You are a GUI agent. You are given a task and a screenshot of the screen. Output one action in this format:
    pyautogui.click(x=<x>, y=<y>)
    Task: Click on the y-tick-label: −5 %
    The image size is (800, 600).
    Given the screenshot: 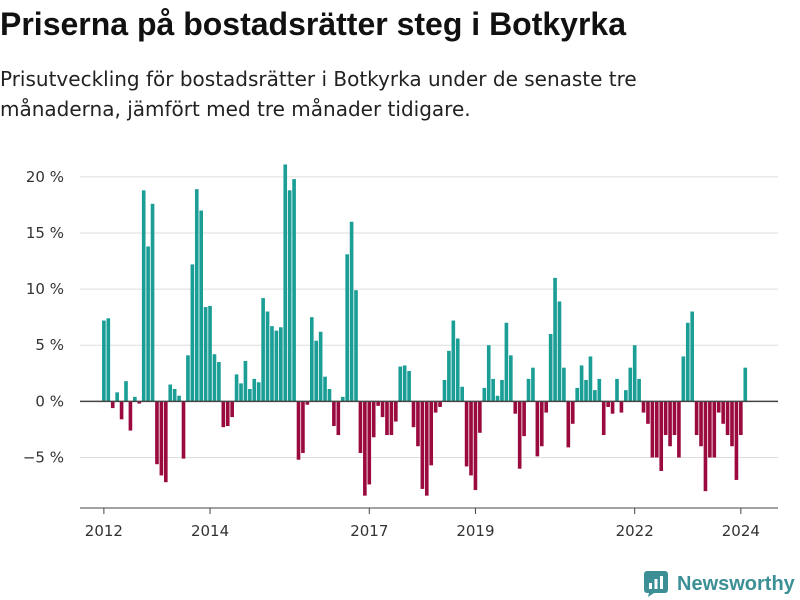 What is the action you would take?
    pyautogui.click(x=43, y=457)
    